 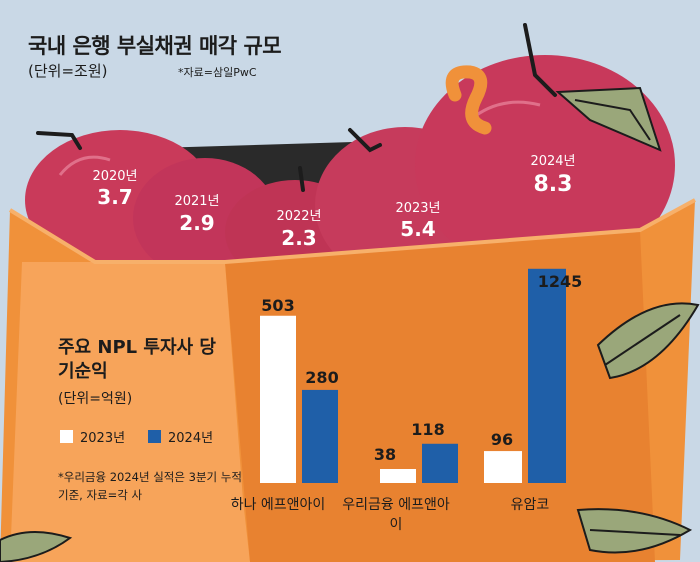 I want to click on worm-icon, so click(x=468, y=100).